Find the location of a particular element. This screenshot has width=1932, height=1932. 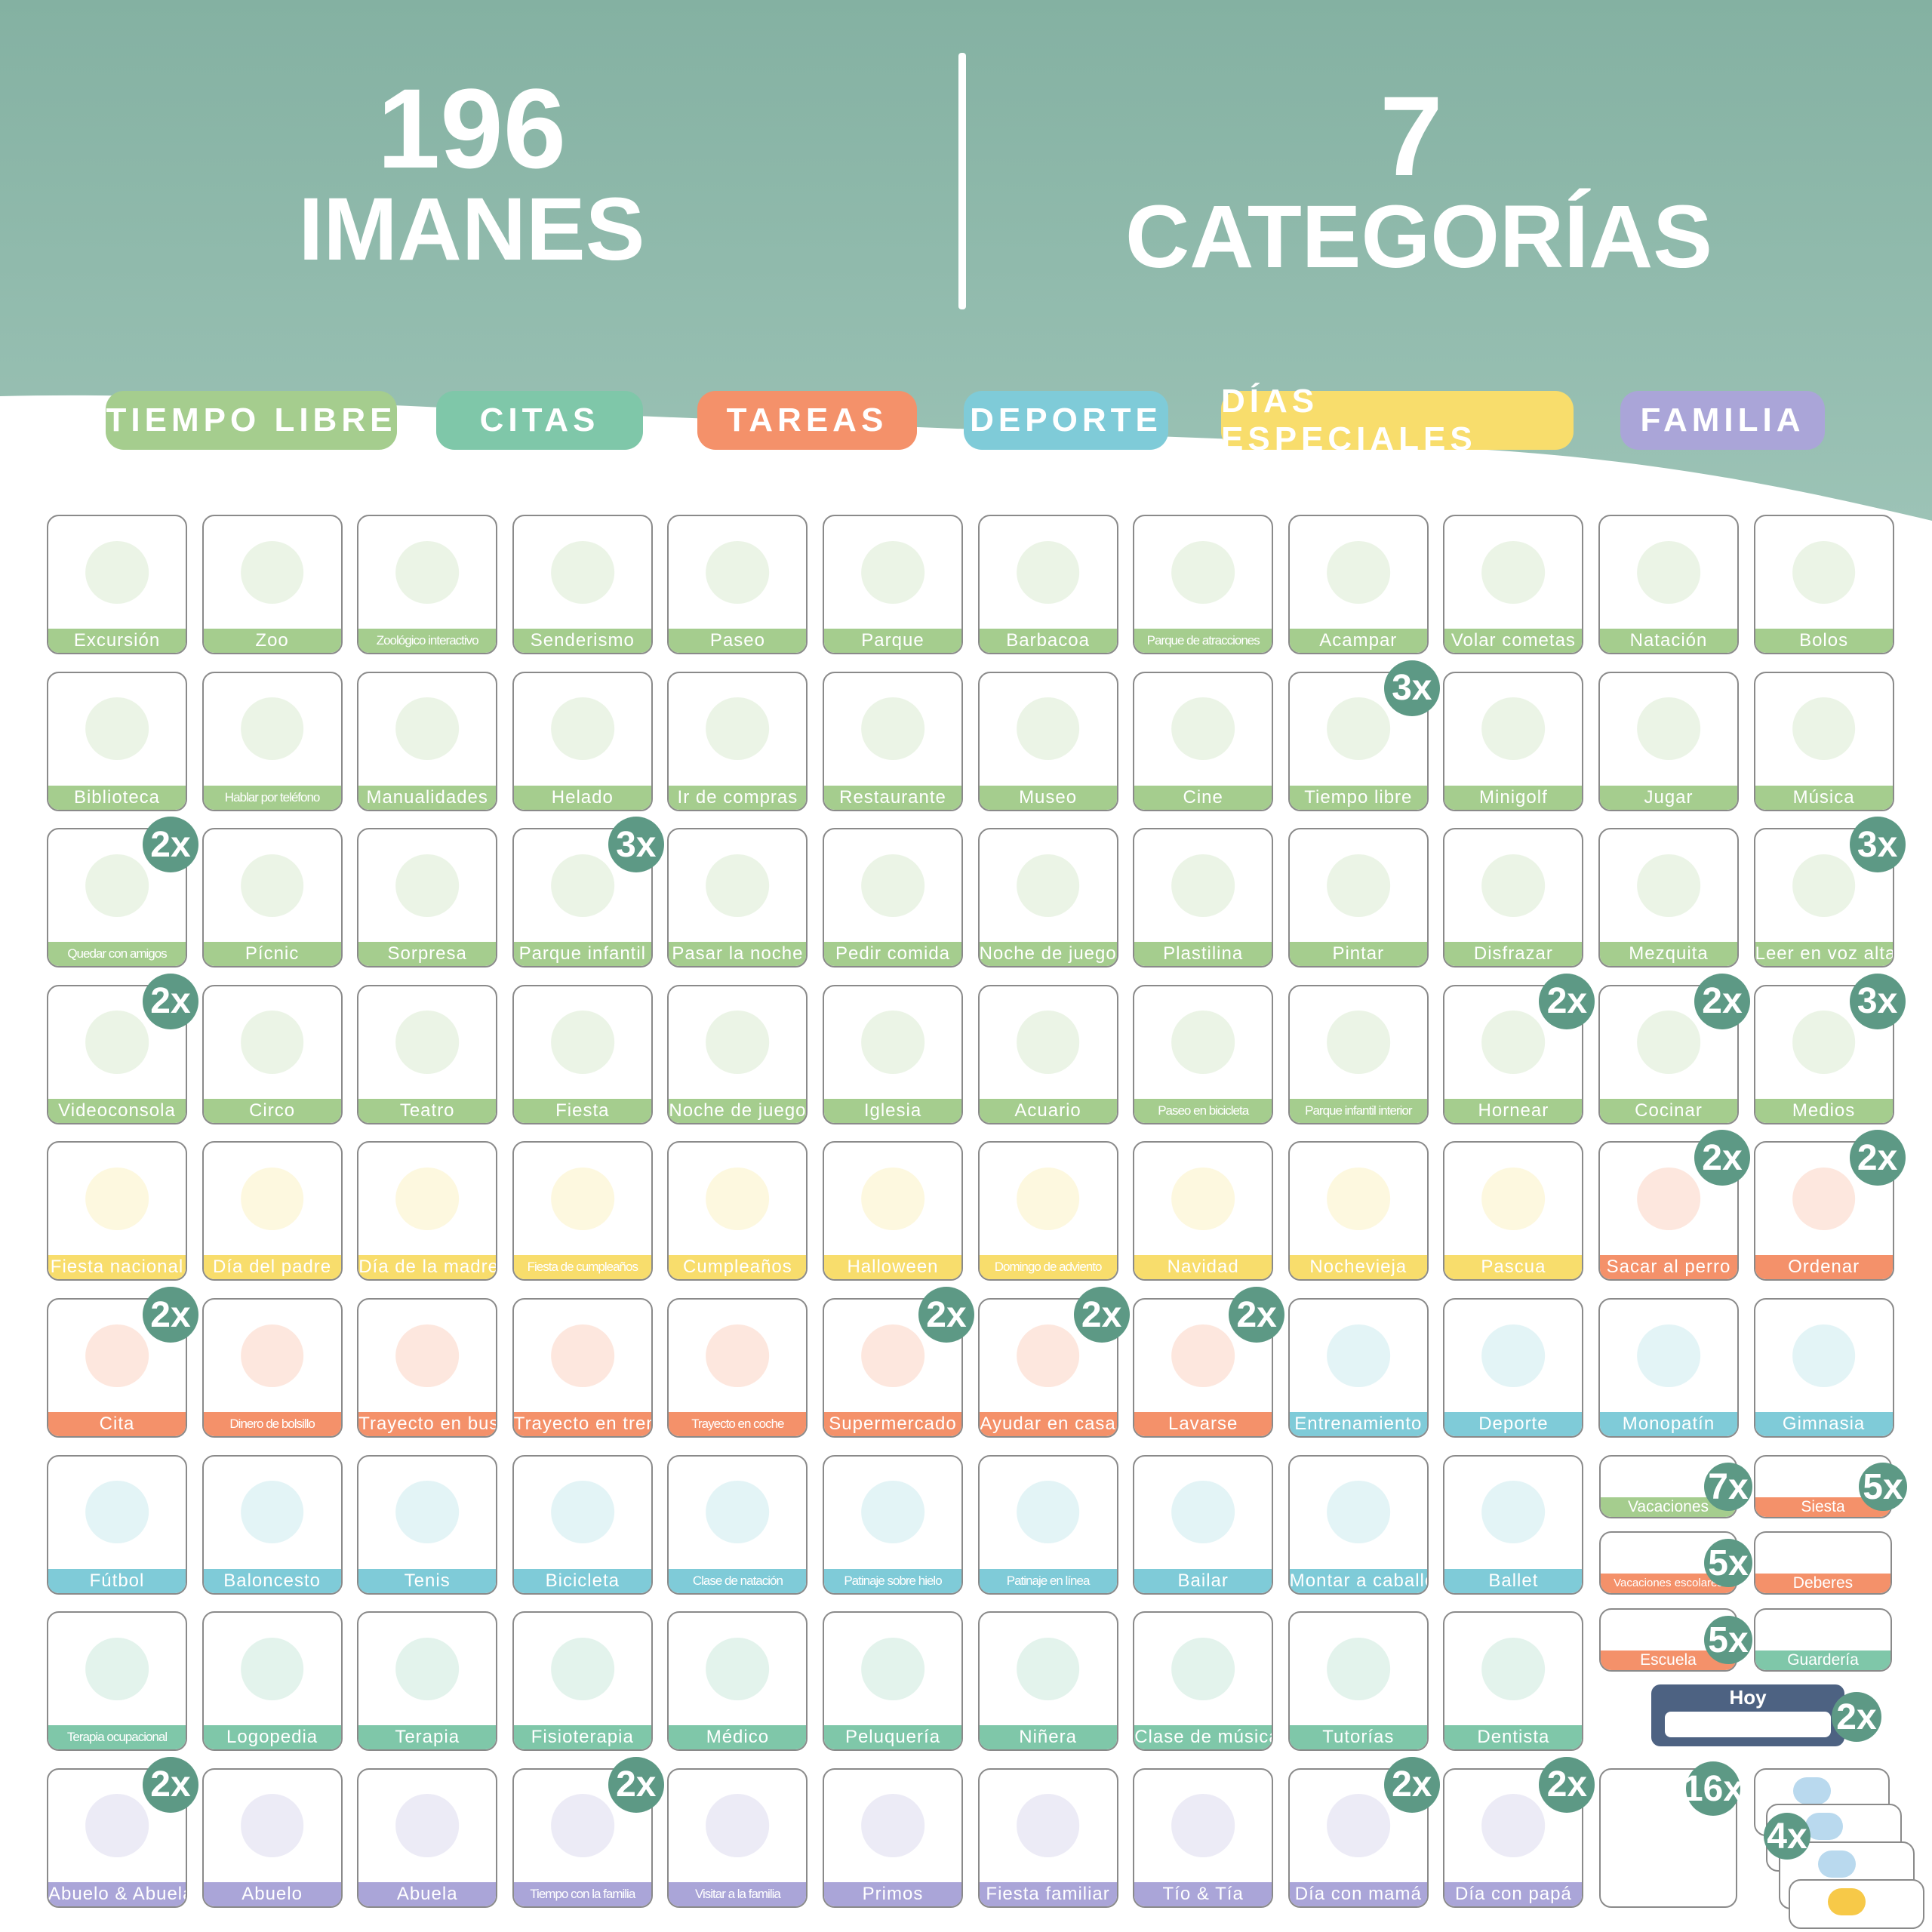

magnet-card: Tenis is located at coordinates (427, 1524).